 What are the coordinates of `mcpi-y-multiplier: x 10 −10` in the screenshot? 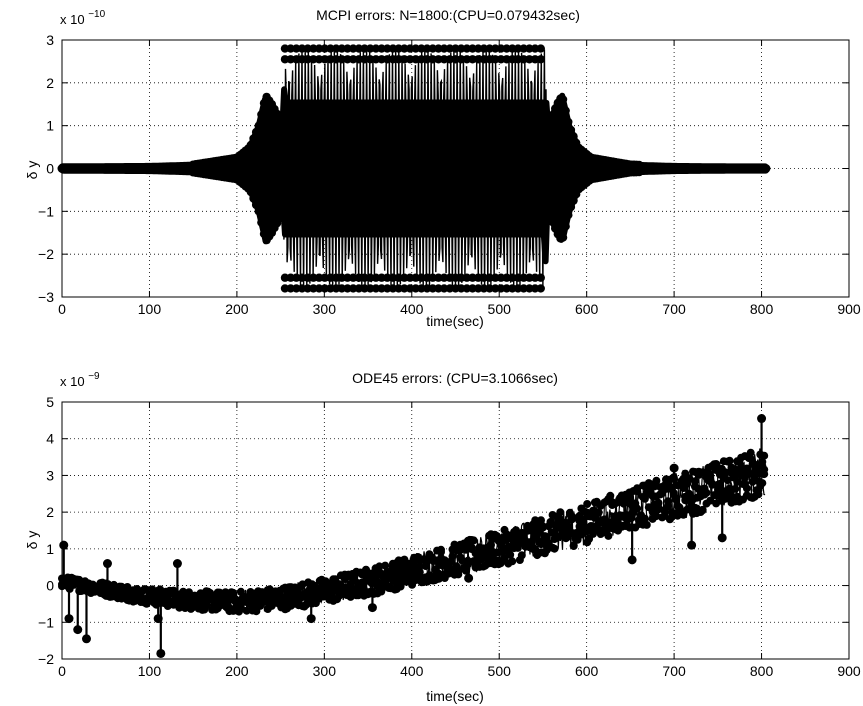 It's located at (83, 18).